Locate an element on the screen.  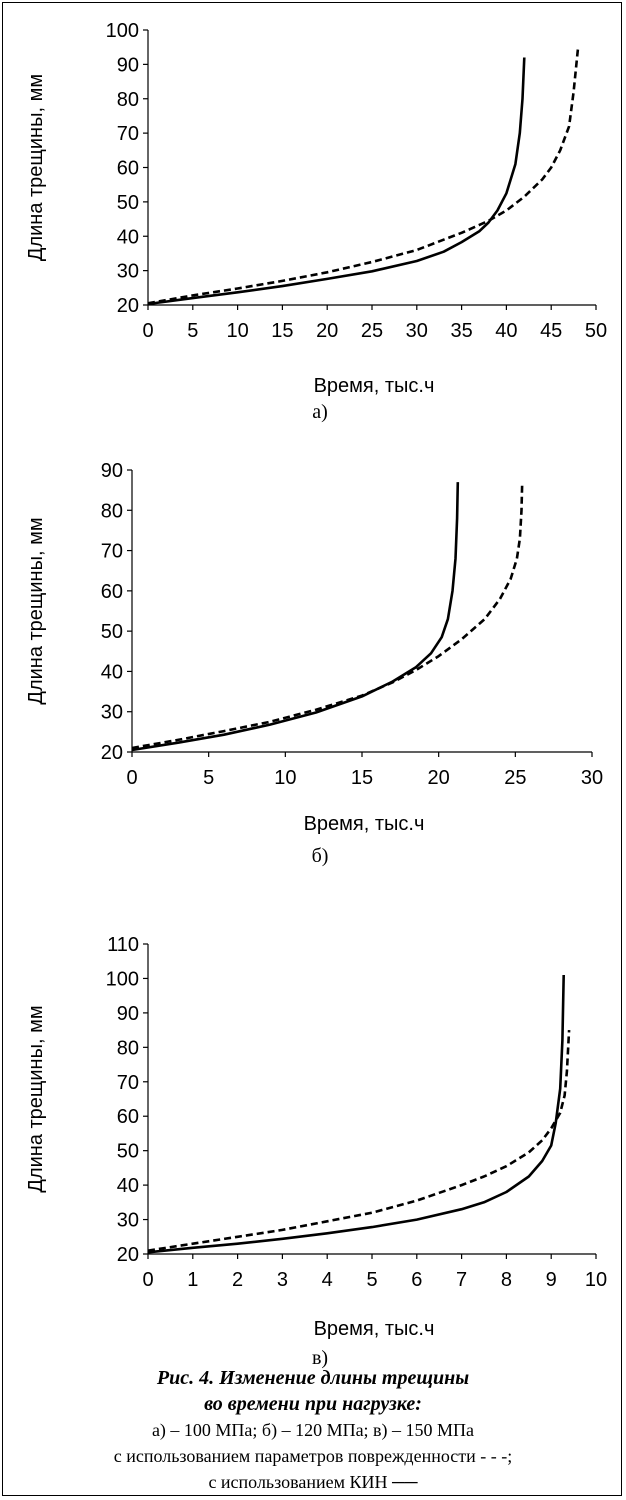
y-tick-label: 110 is located at coordinates (123, 945).